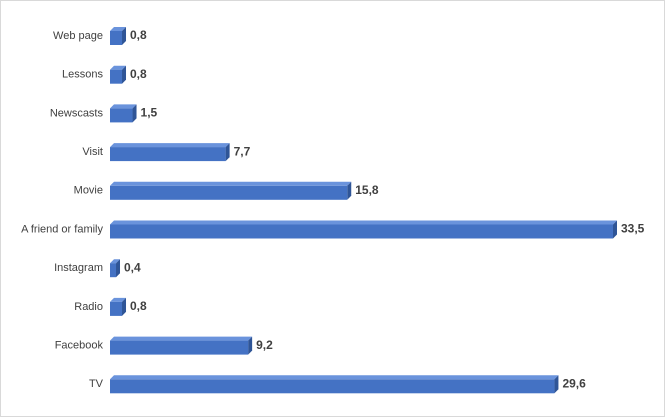  What do you see at coordinates (88, 307) in the screenshot?
I see `category-label: Radio` at bounding box center [88, 307].